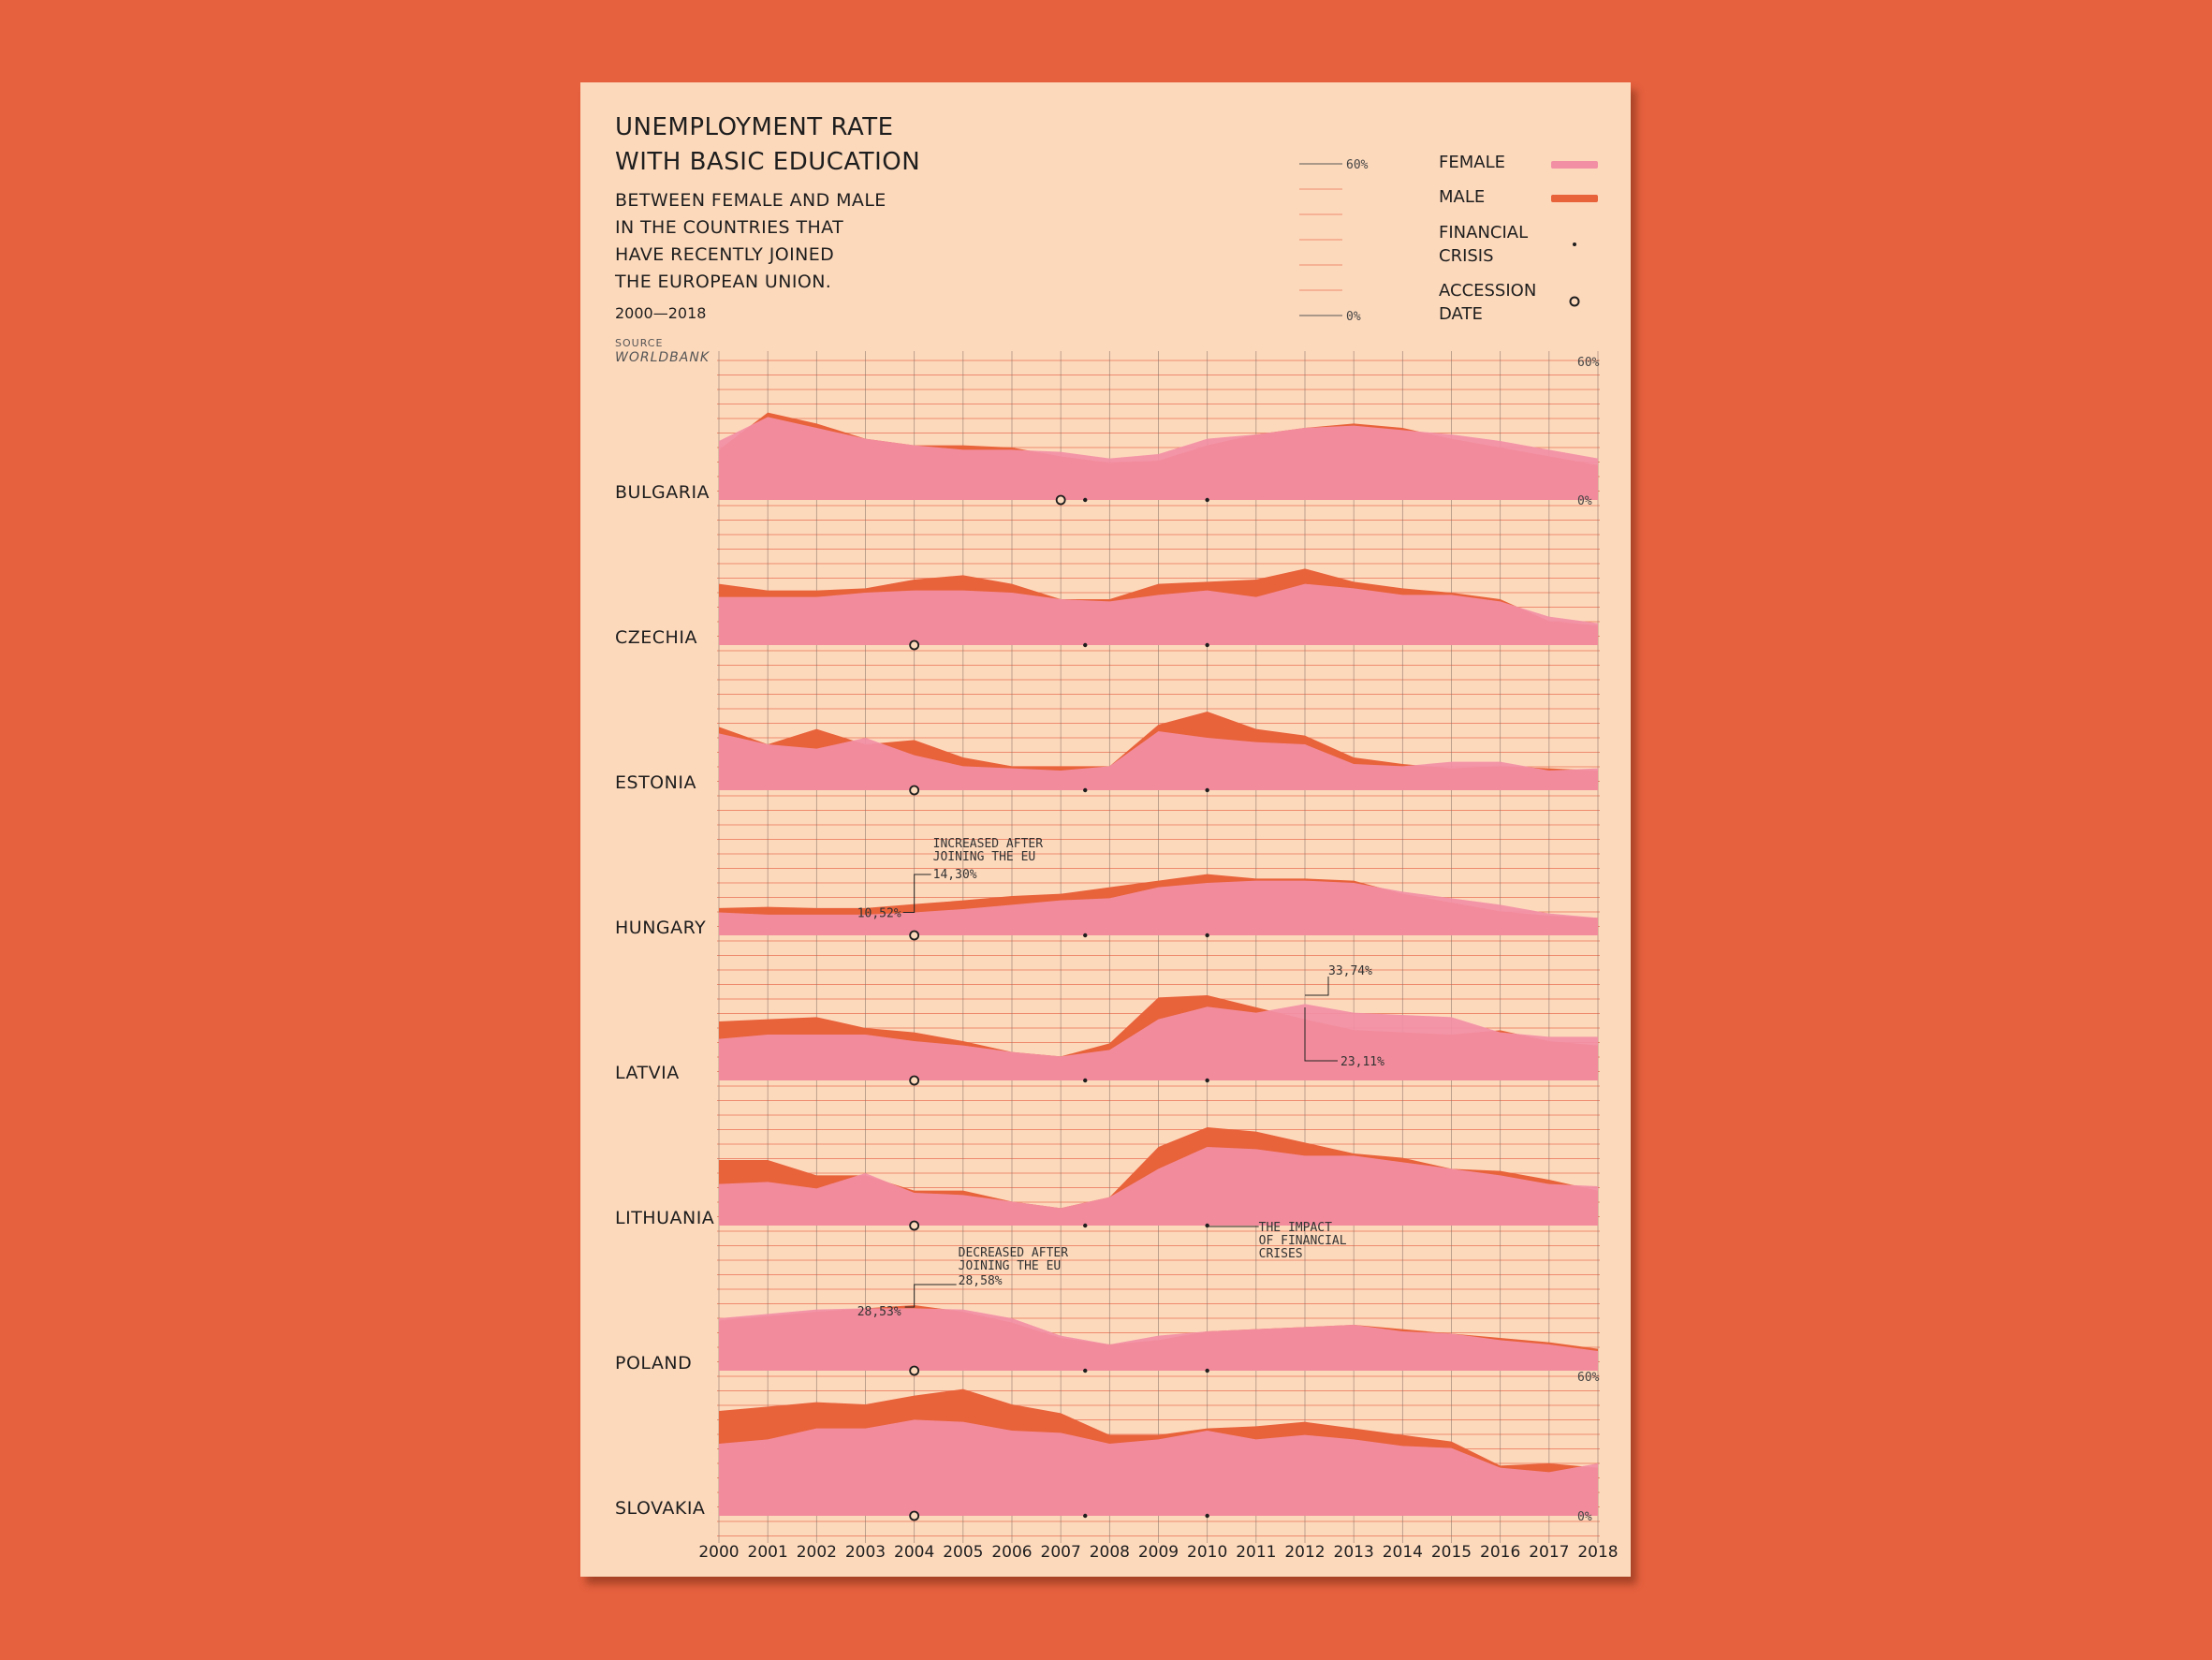 This screenshot has width=2212, height=1660. What do you see at coordinates (811, 145) in the screenshot?
I see `chart-title: UNEMPLOYMENT RATE WITH BASIC EDUCATION` at bounding box center [811, 145].